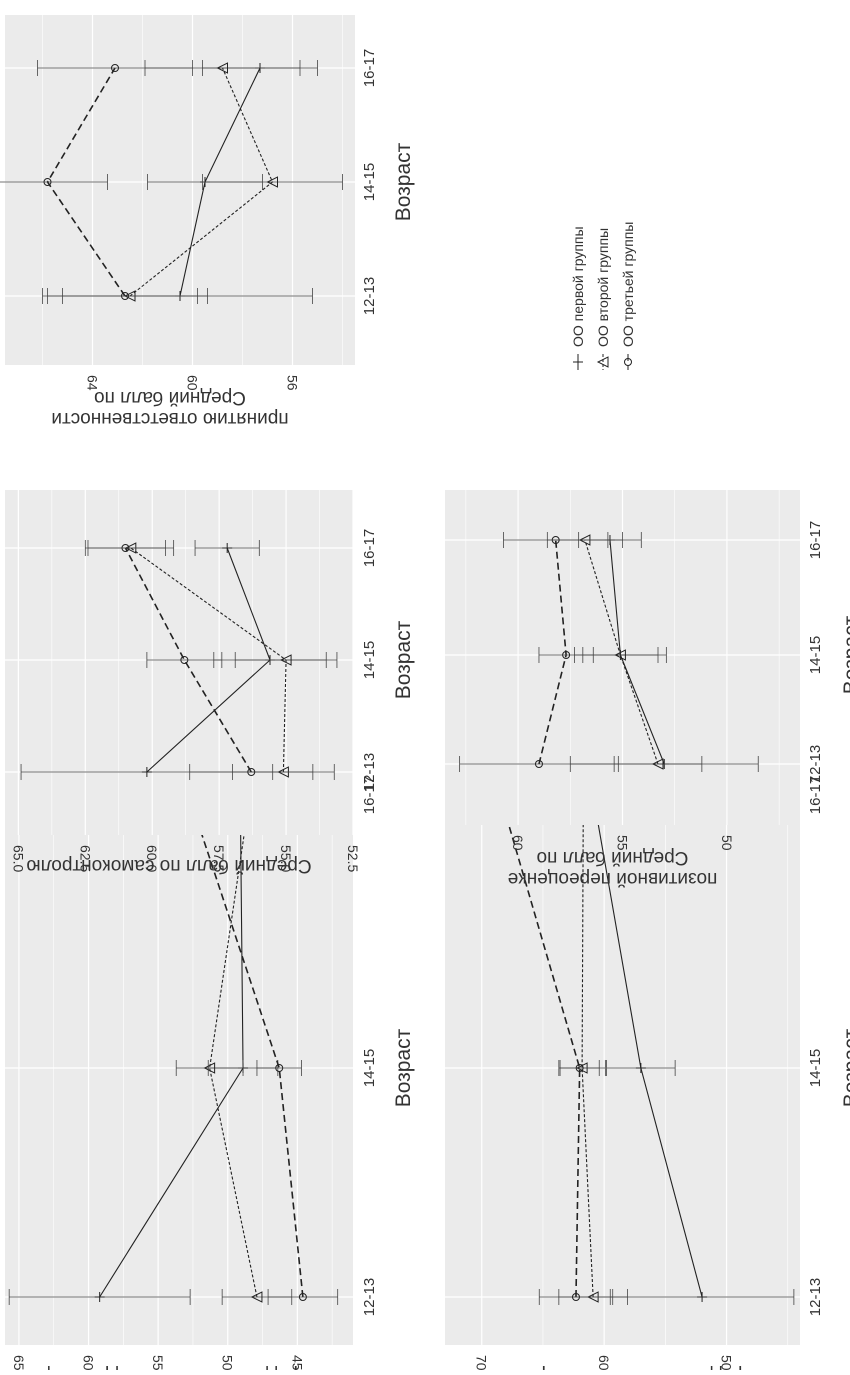 The height and width of the screenshot is (1375, 850). Describe the element at coordinates (482, 1362) in the screenshot. I see `y-tick-label: 70` at that location.